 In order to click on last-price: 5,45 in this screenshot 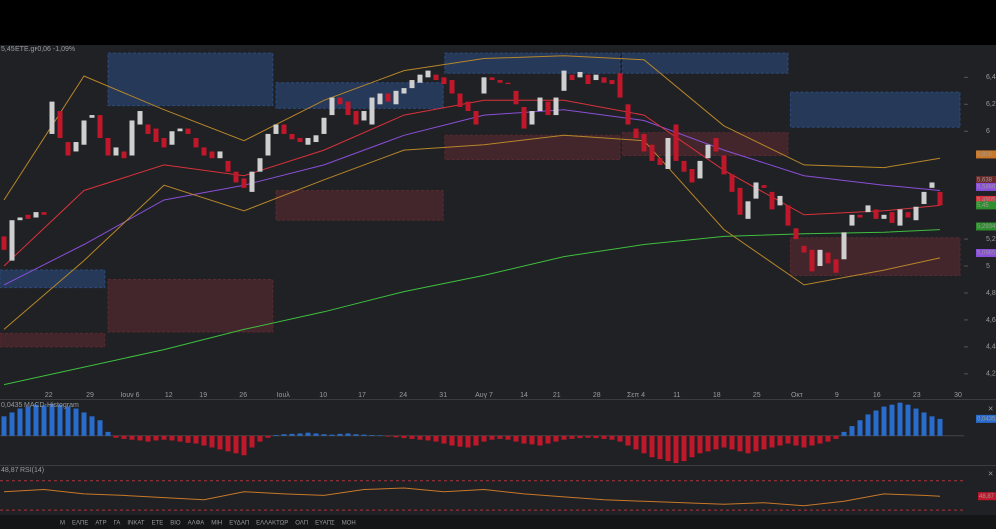, I will do `click(8, 49)`.